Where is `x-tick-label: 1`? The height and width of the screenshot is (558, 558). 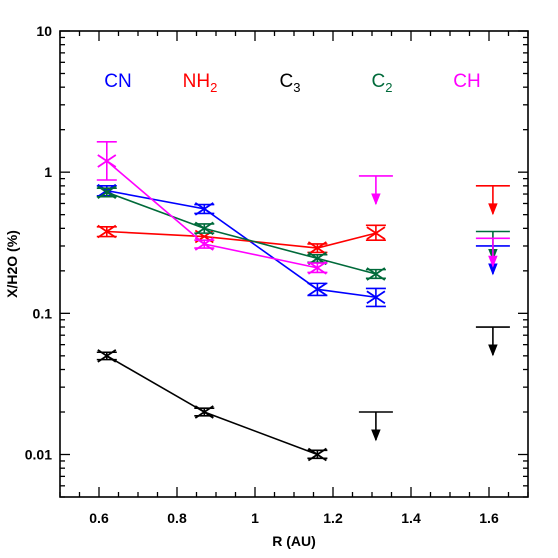 x-tick-label: 1 is located at coordinates (255, 518).